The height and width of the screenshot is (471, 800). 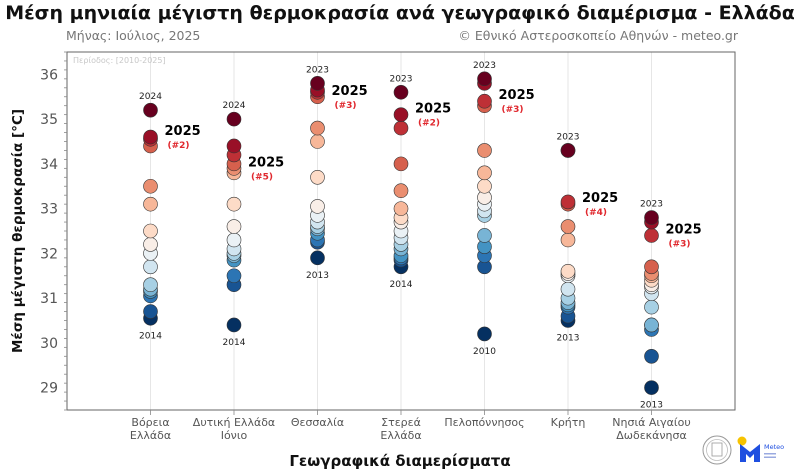 What do you see at coordinates (133, 35) in the screenshot?
I see `month-subtitle: Μήνας: Ιούλιος, 2025` at bounding box center [133, 35].